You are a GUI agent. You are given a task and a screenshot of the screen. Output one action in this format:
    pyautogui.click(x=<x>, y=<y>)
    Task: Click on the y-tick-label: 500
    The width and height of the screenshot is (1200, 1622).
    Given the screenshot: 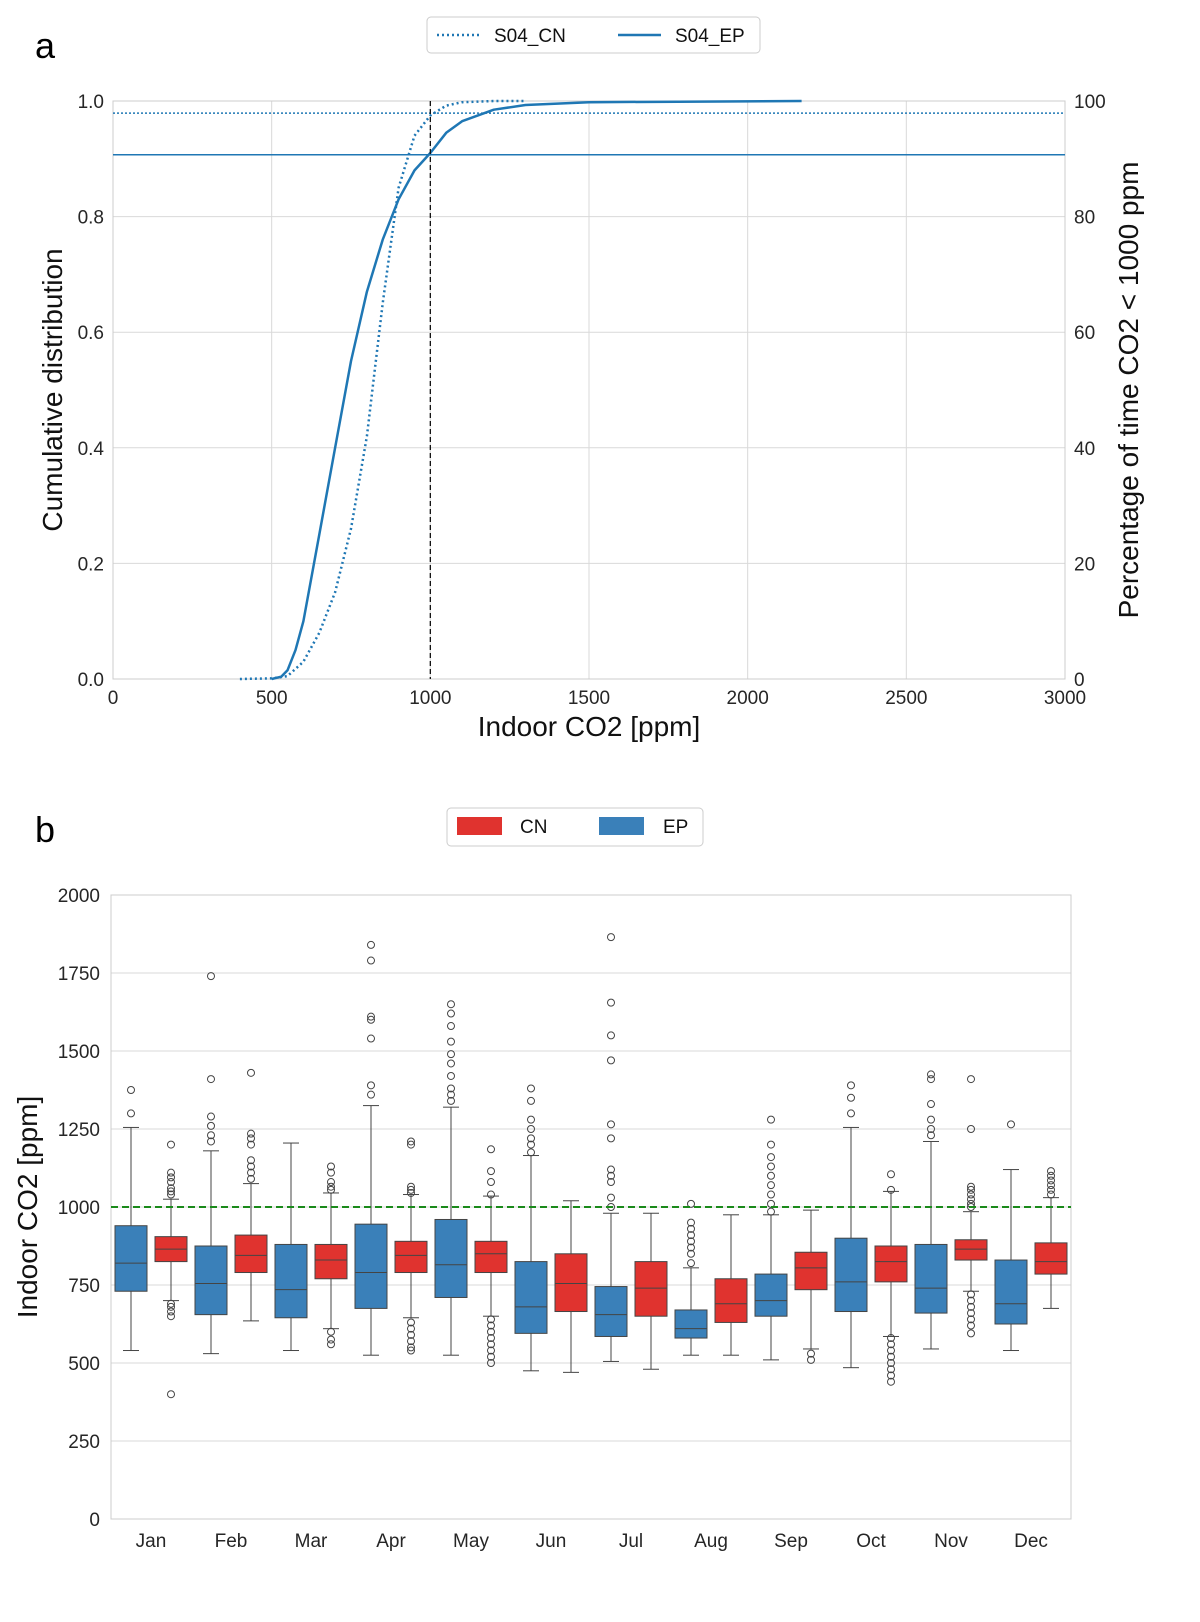 What is the action you would take?
    pyautogui.click(x=84, y=1364)
    